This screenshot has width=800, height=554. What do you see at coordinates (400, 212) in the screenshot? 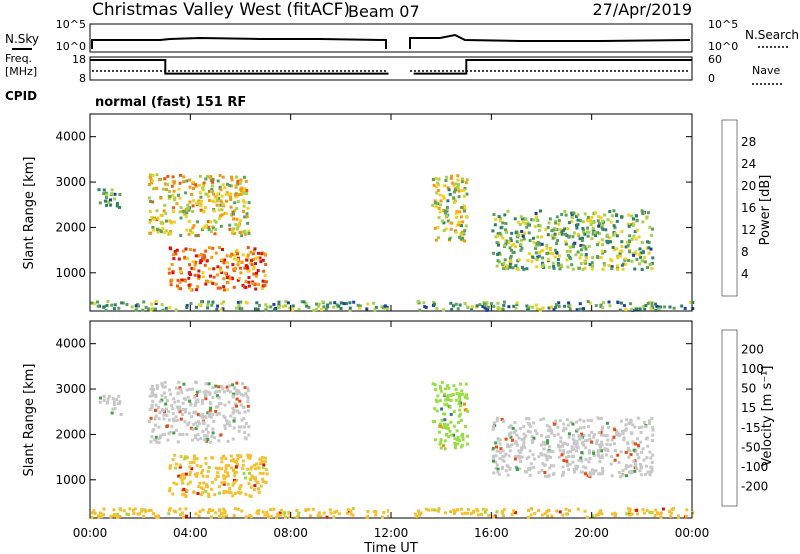
I see `power-data-gap` at bounding box center [400, 212].